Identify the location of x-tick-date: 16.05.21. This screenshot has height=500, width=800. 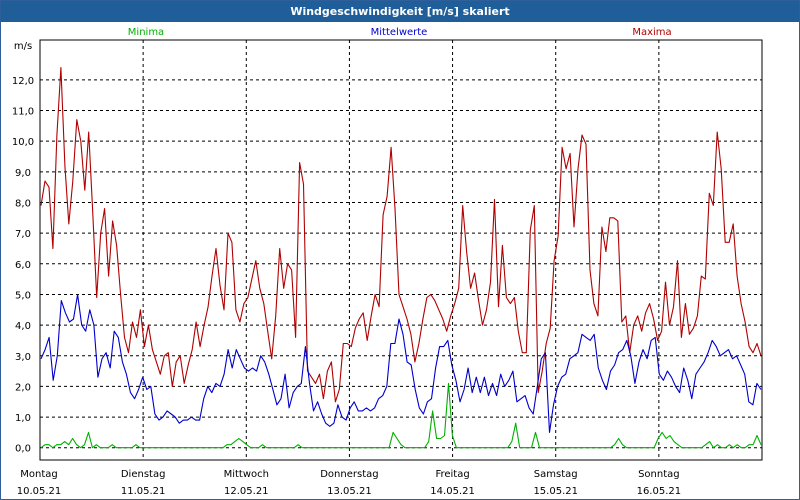
(659, 491).